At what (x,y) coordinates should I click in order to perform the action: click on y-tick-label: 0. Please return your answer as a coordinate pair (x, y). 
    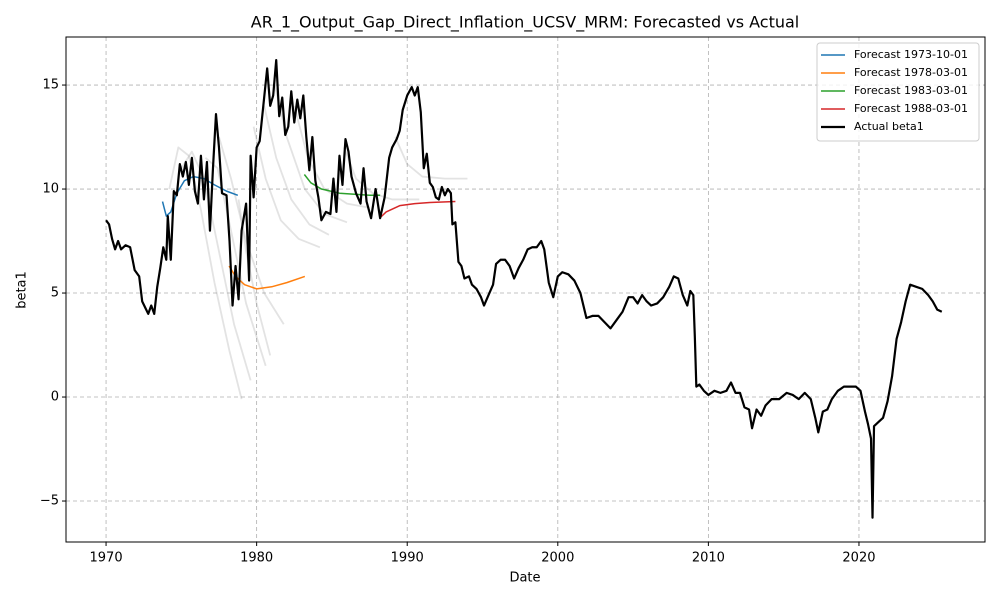
    Looking at the image, I should click on (55, 397).